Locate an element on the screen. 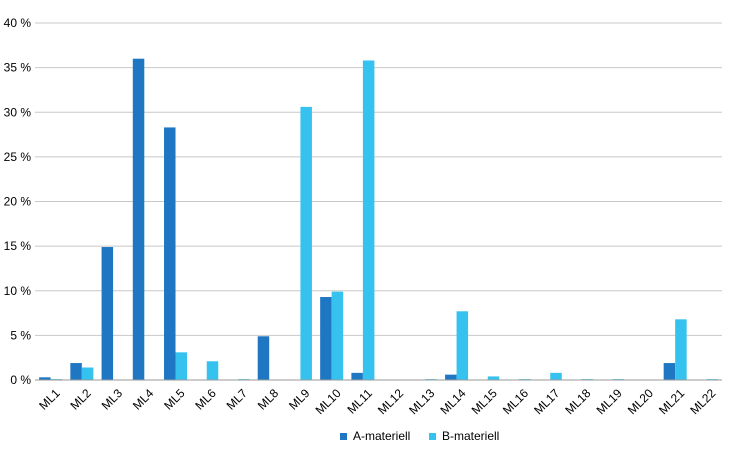  x-tick-label: ML15 is located at coordinates (484, 401).